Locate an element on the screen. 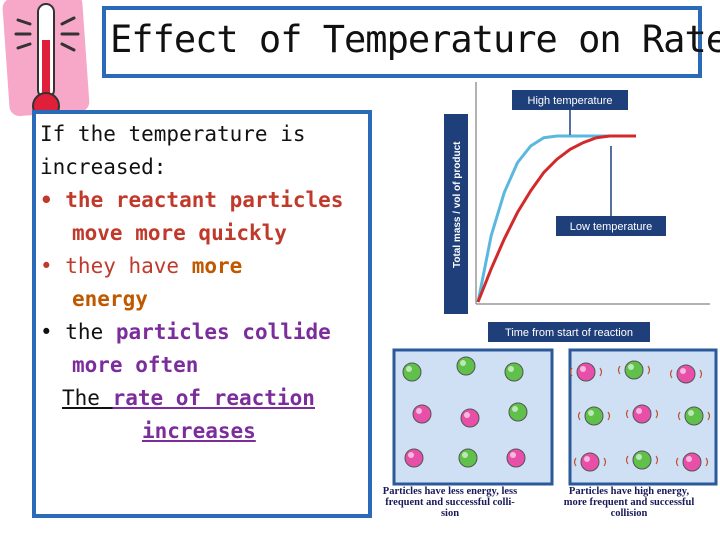 The height and width of the screenshot is (540, 720). page-title: Effect of Temperature on Rate is located at coordinates (415, 39).